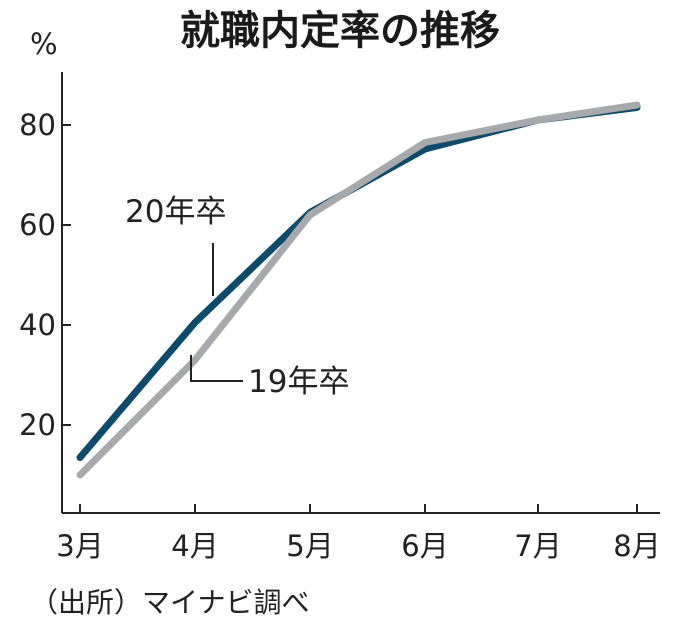 The height and width of the screenshot is (633, 680). Describe the element at coordinates (37, 125) in the screenshot. I see `y-tick-label: 80` at that location.